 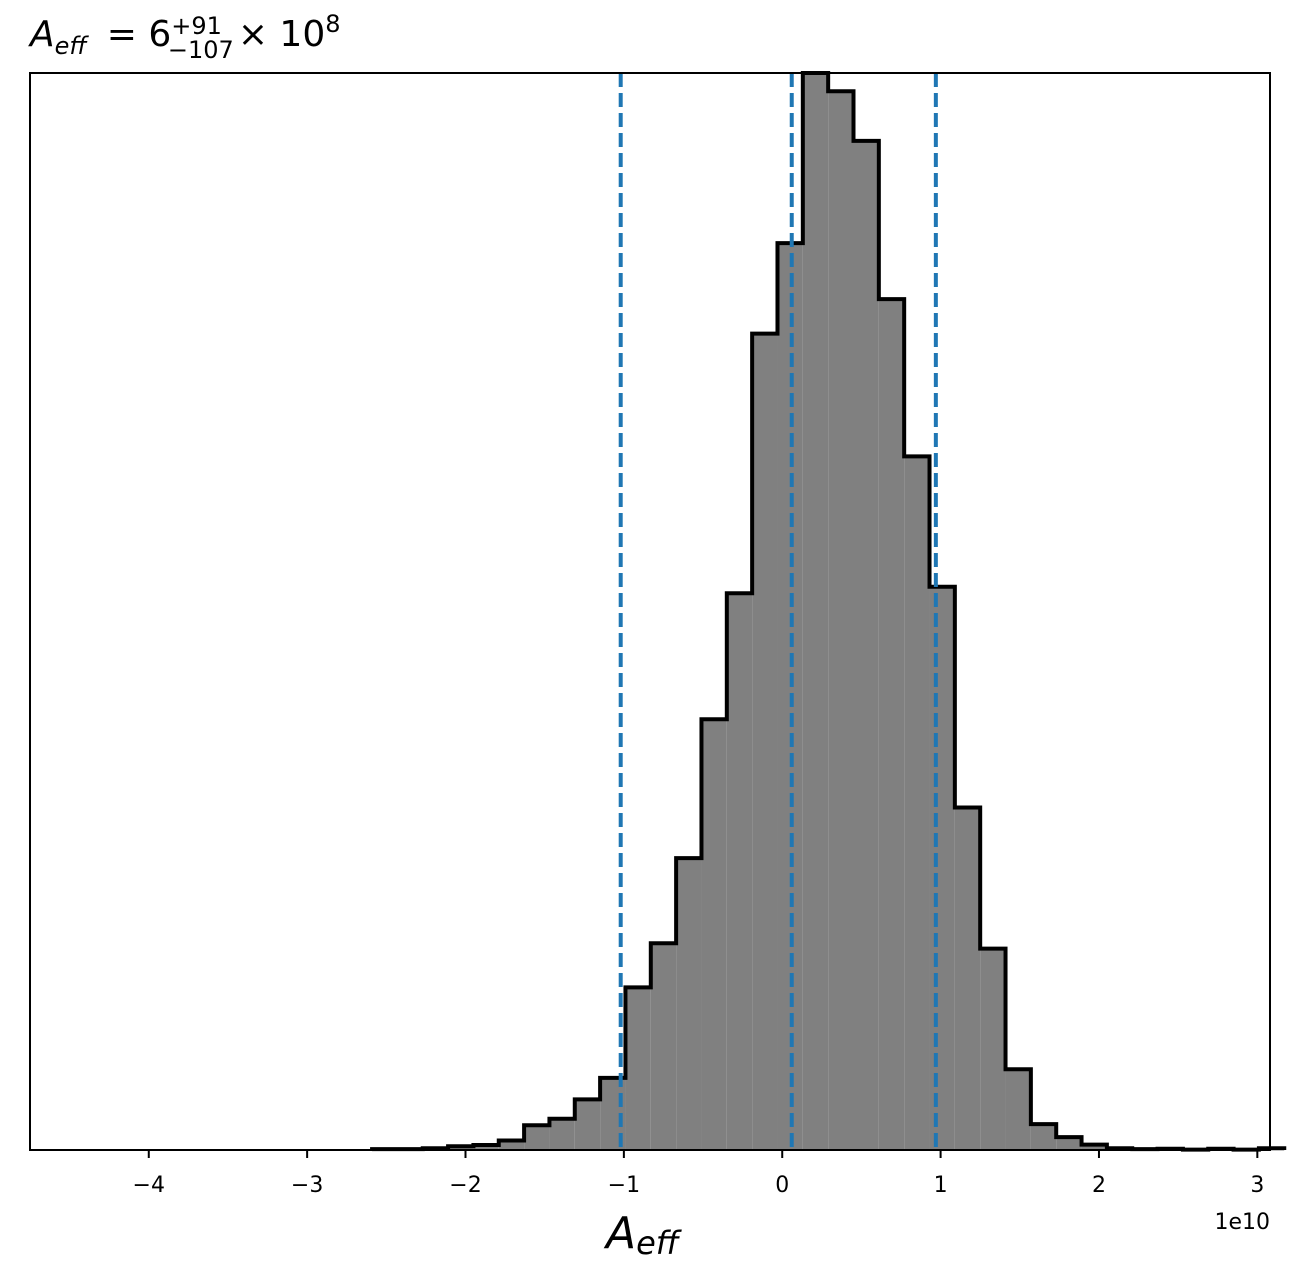 I want to click on title-symbol-subscript: eff, so click(x=72, y=46).